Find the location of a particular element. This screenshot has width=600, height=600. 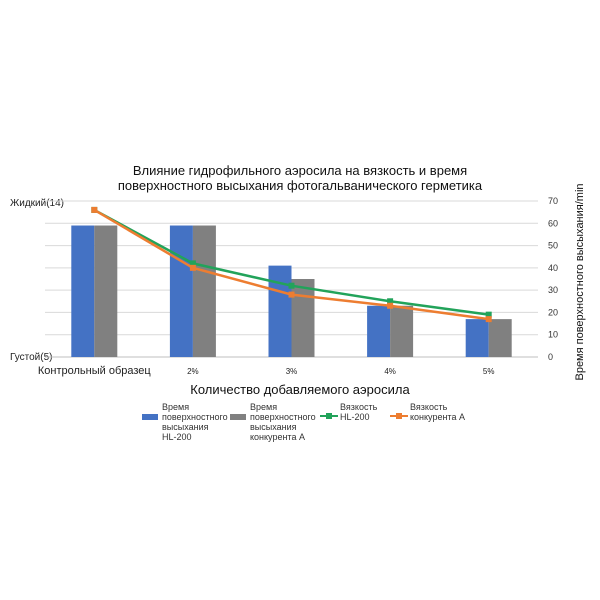

category-label: 2% is located at coordinates (193, 371).